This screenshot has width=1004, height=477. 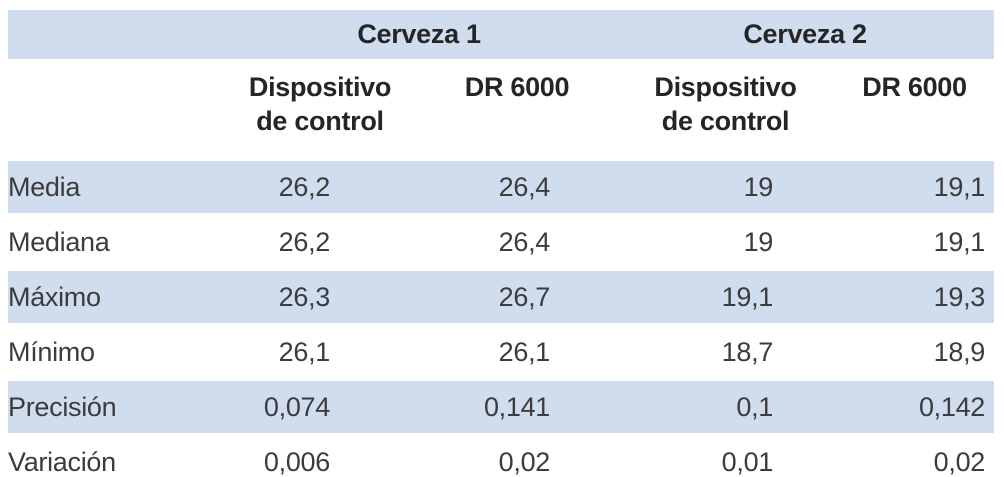 I want to click on column-header-dr6000-1: DR 6000, so click(x=517, y=110).